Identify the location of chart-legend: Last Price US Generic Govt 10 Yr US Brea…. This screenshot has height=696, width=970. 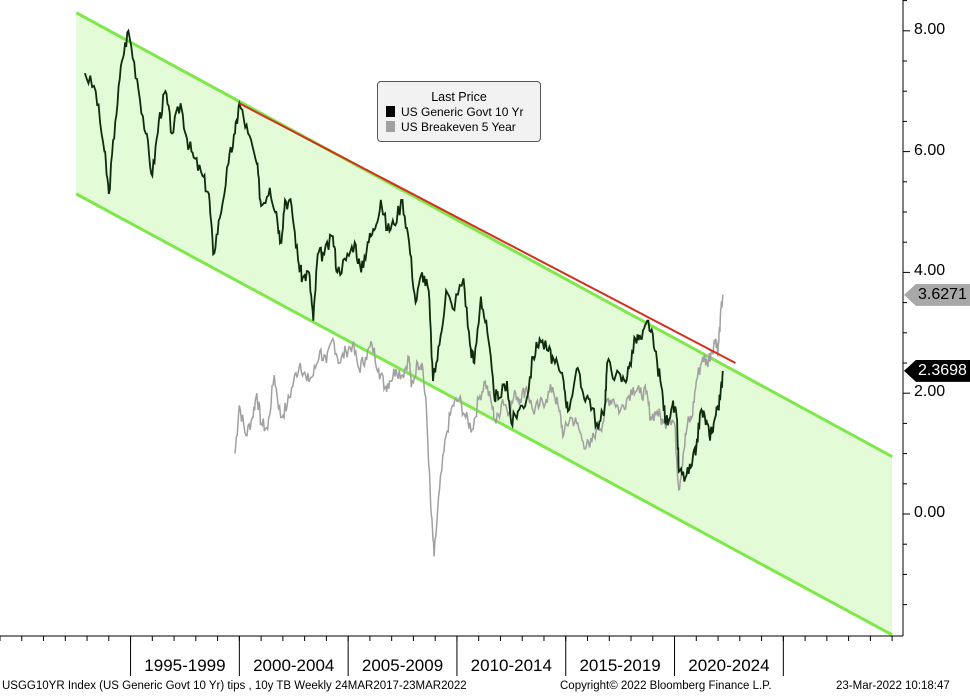
(459, 111).